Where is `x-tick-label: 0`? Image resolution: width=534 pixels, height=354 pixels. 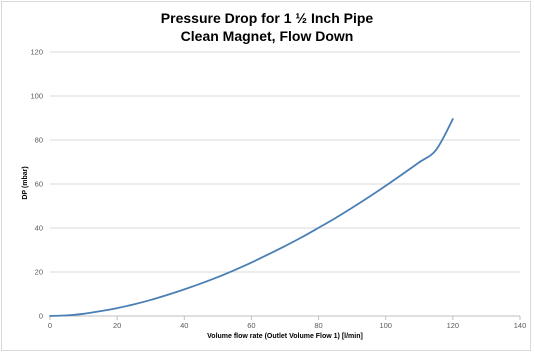
x-tick-label: 0 is located at coordinates (50, 325).